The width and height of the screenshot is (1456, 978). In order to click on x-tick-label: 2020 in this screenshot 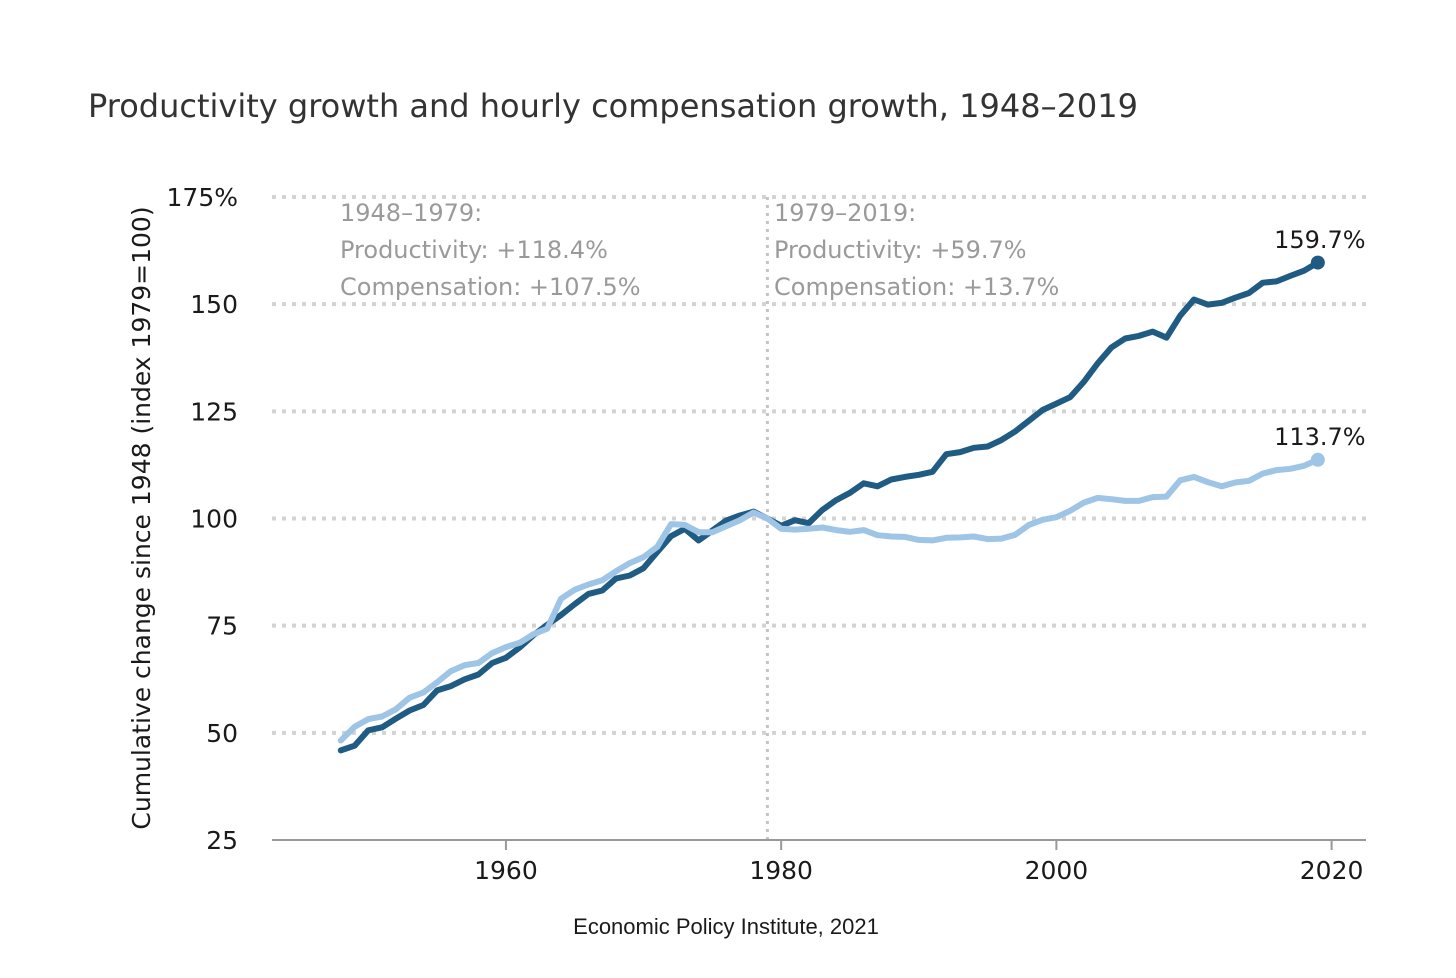, I will do `click(1332, 870)`.